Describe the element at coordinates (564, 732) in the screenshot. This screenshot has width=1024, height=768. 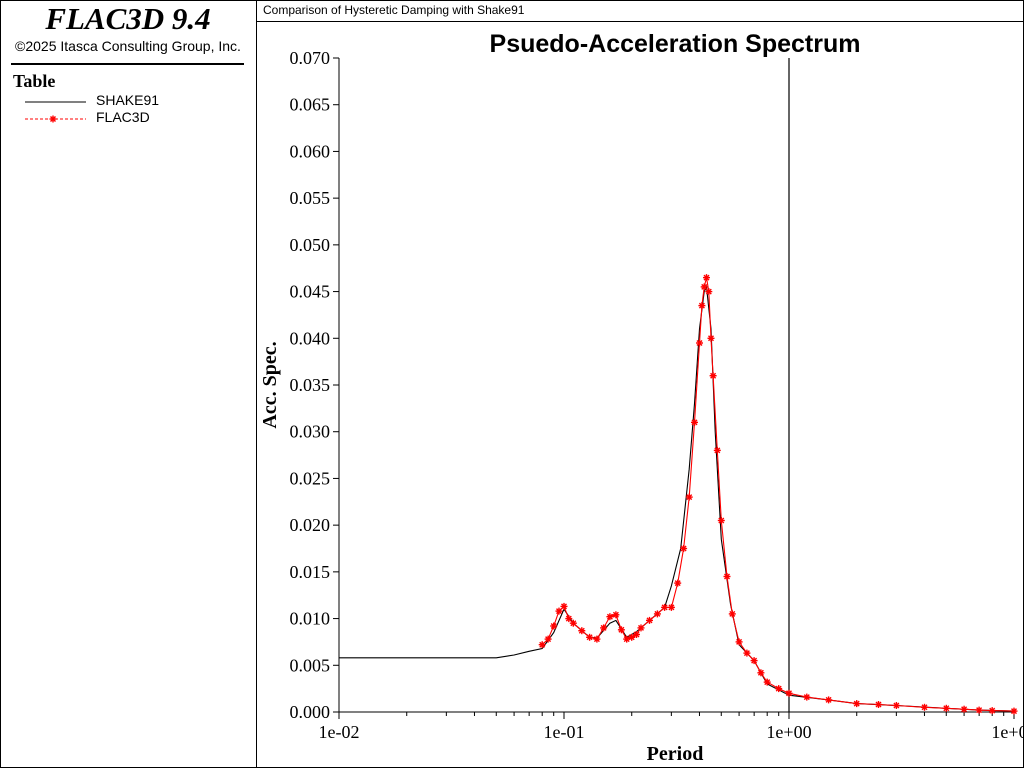
I see `x-tick-label-1: 1e-01` at that location.